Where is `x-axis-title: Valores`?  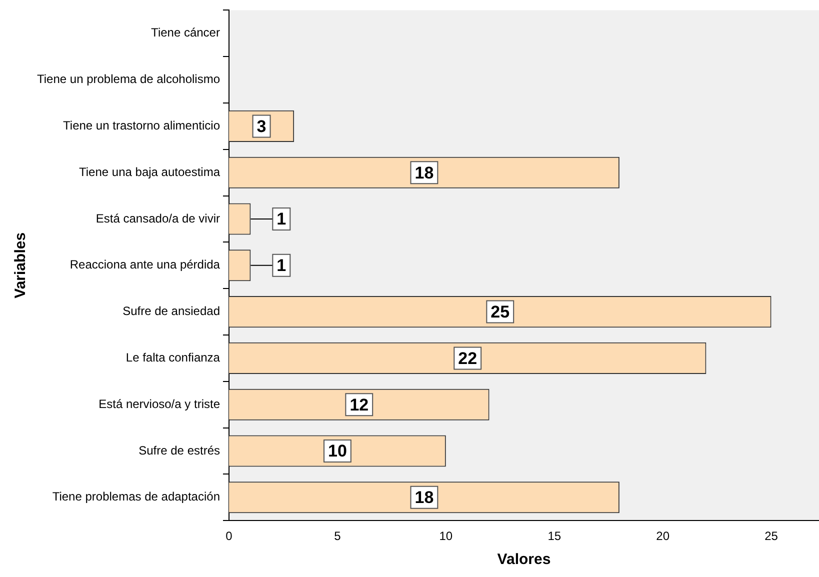
x-axis-title: Valores is located at coordinates (524, 559).